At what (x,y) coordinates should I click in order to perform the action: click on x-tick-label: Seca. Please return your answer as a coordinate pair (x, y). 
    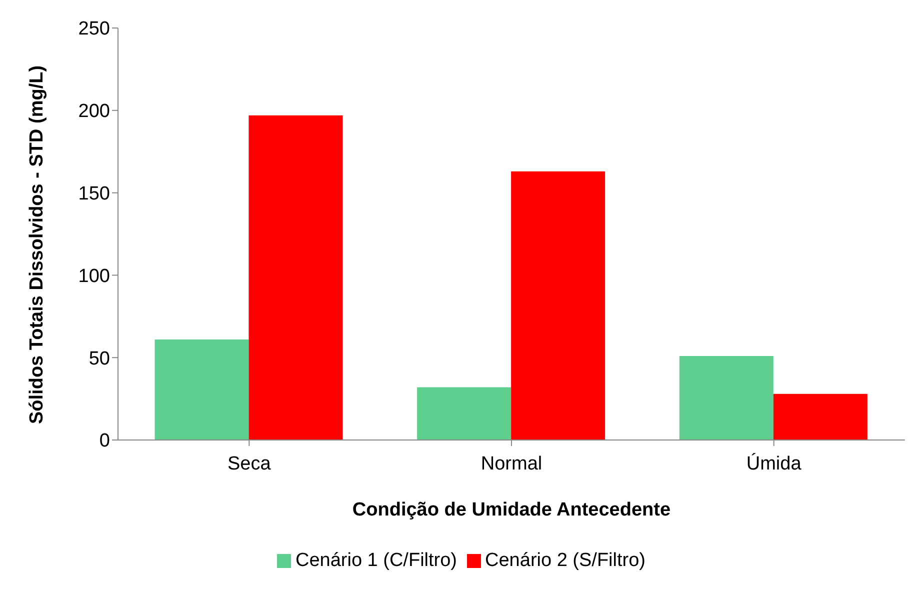
    Looking at the image, I should click on (250, 463).